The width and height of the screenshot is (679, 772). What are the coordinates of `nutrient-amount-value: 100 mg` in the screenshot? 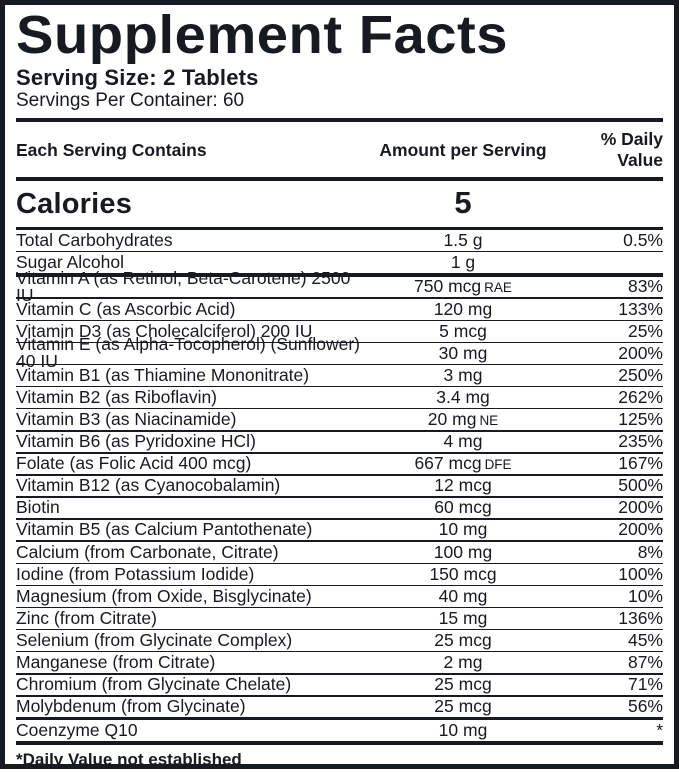 It's located at (463, 551).